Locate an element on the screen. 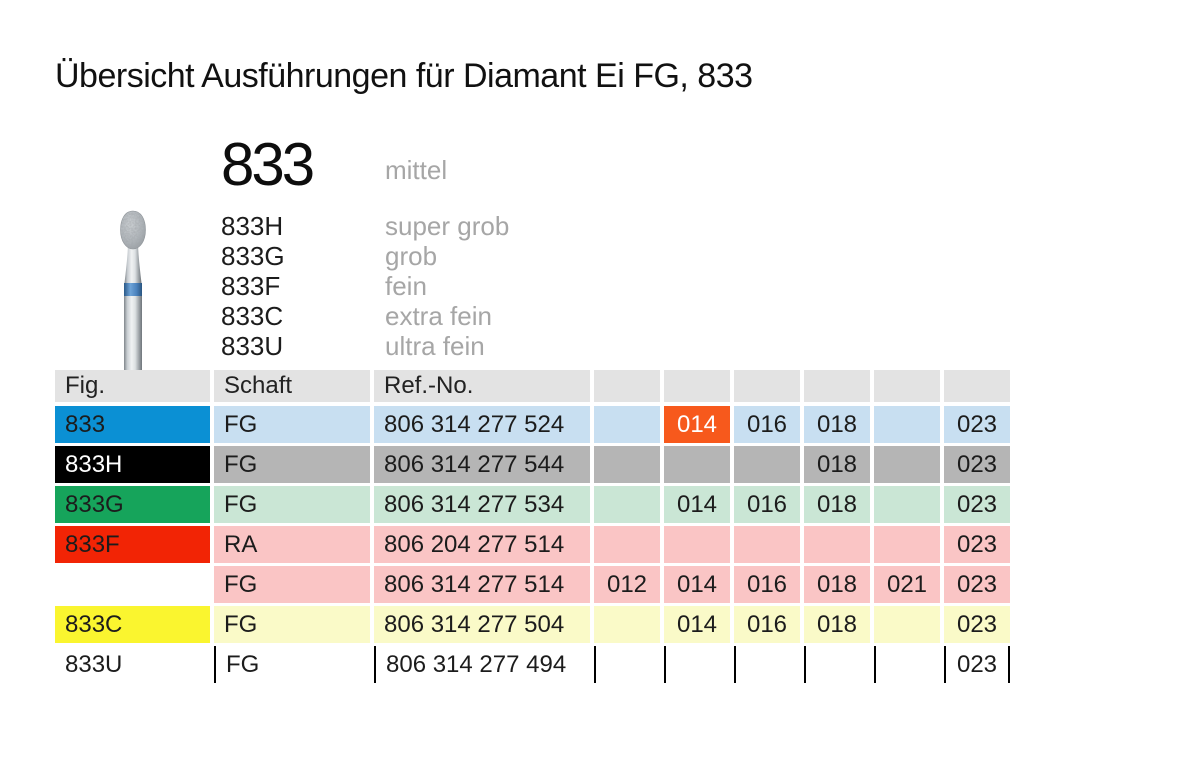  bur-shaft is located at coordinates (133, 333).